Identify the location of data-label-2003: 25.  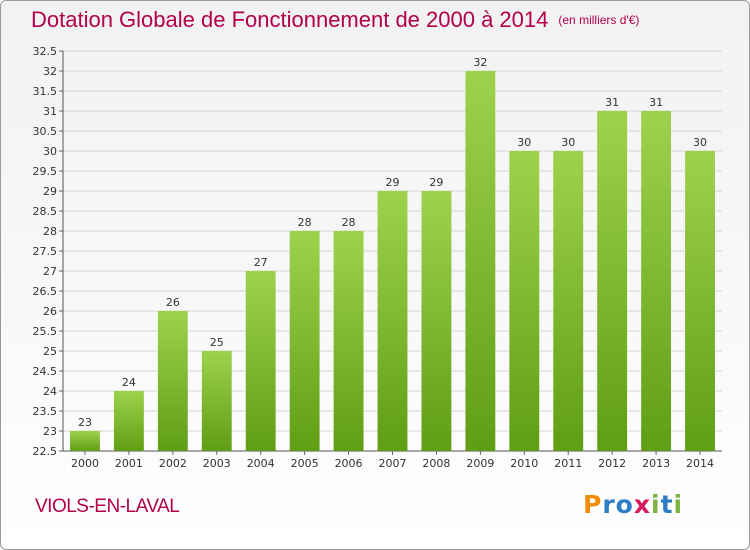
(217, 342).